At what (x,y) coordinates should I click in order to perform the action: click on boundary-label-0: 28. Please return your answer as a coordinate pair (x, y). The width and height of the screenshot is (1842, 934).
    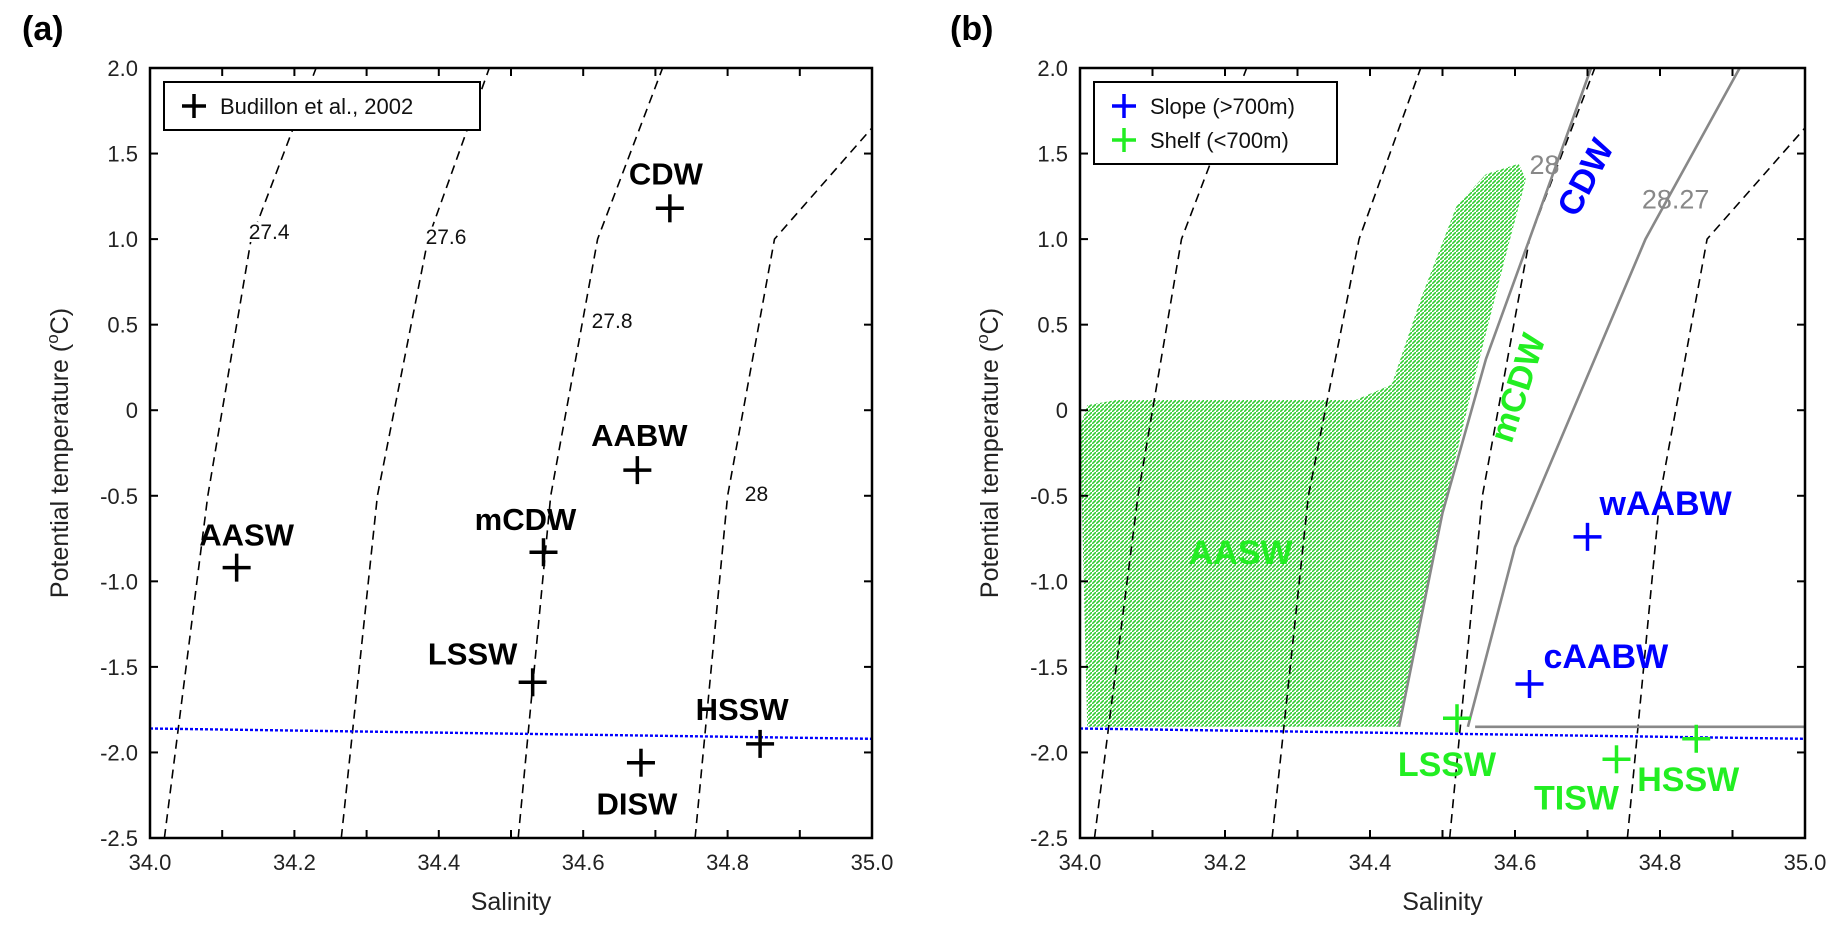
    Looking at the image, I should click on (1545, 165).